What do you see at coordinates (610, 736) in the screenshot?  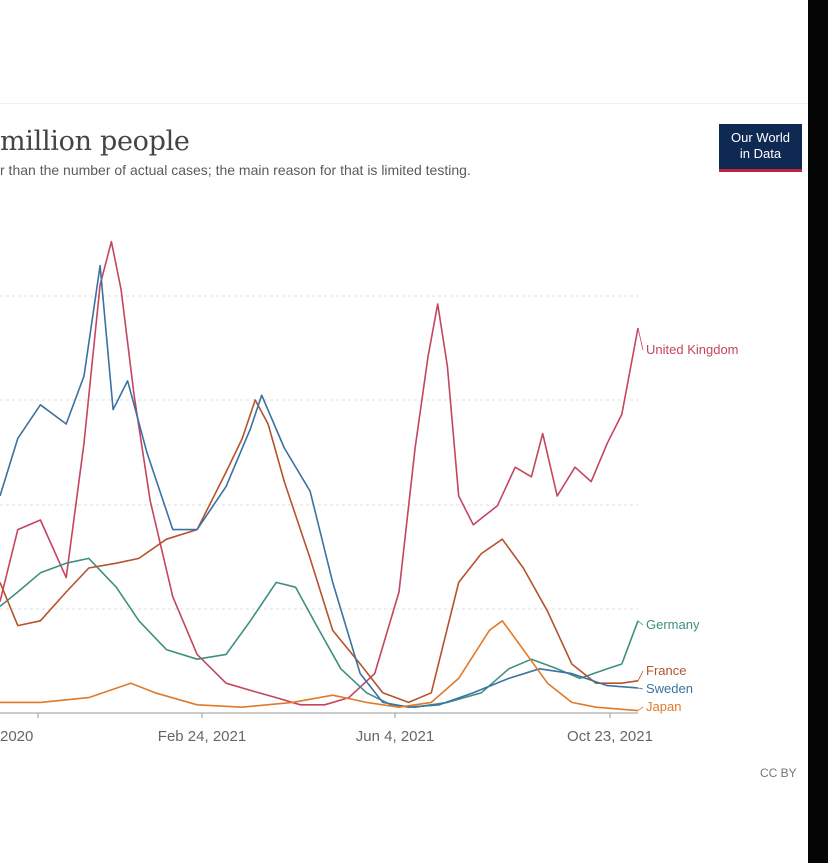 I see `x-tick-label-3: Oct 23, 2021` at bounding box center [610, 736].